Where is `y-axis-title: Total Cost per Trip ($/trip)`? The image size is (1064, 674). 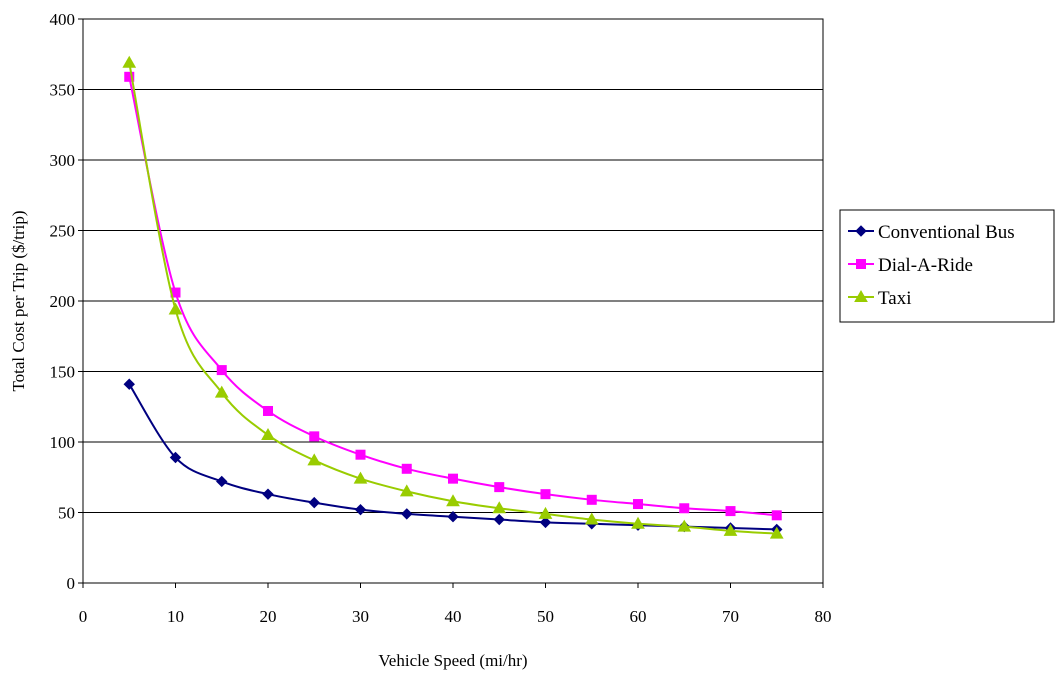 y-axis-title: Total Cost per Trip ($/trip) is located at coordinates (18, 300).